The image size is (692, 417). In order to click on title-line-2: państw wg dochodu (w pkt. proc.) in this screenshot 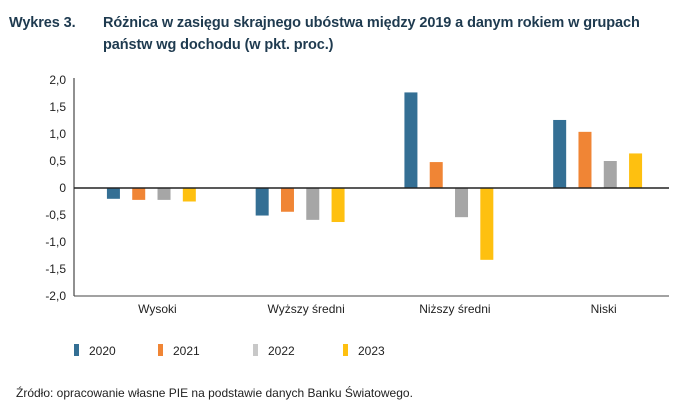, I will do `click(218, 45)`.